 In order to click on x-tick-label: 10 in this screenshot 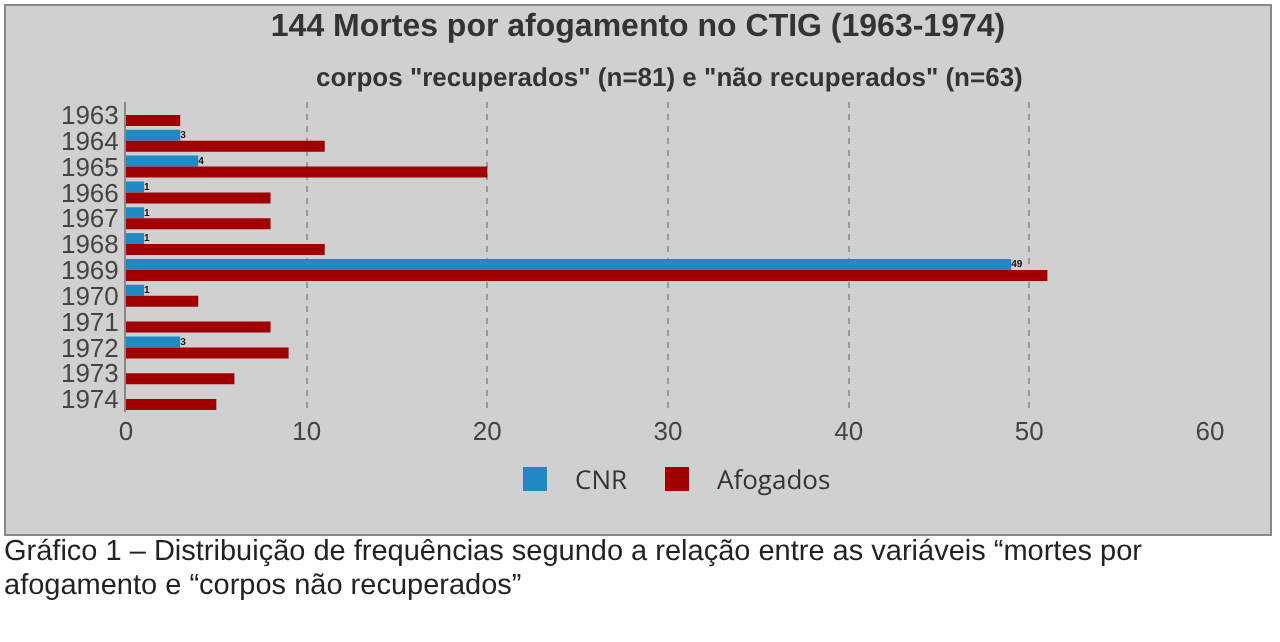, I will do `click(307, 431)`.